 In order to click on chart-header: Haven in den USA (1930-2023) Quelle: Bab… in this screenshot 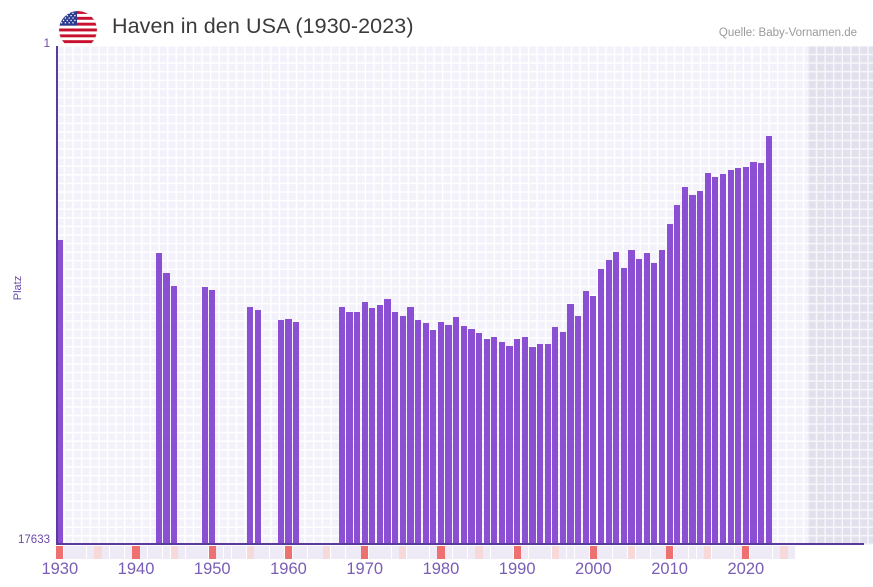, I will do `click(436, 24)`.